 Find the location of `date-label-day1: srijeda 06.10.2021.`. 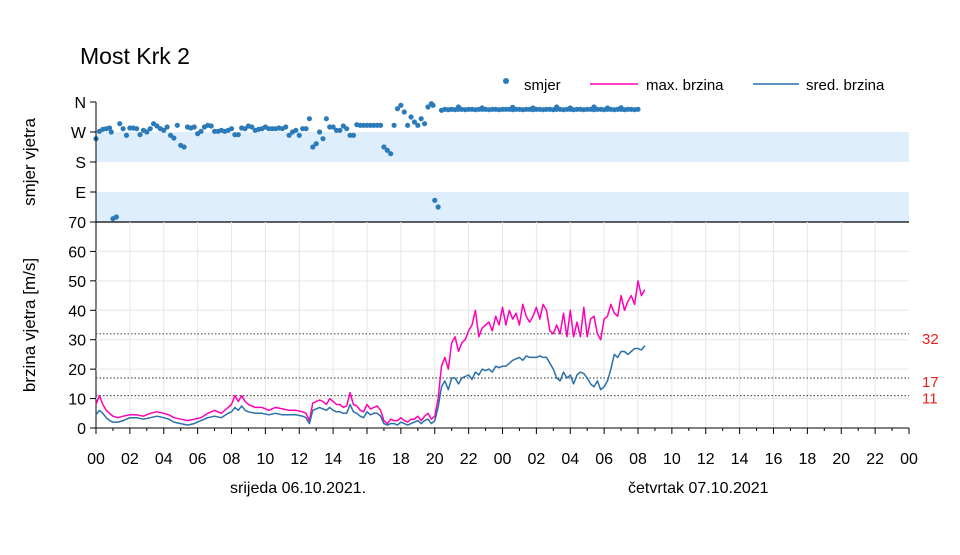

date-label-day1: srijeda 06.10.2021. is located at coordinates (298, 488).